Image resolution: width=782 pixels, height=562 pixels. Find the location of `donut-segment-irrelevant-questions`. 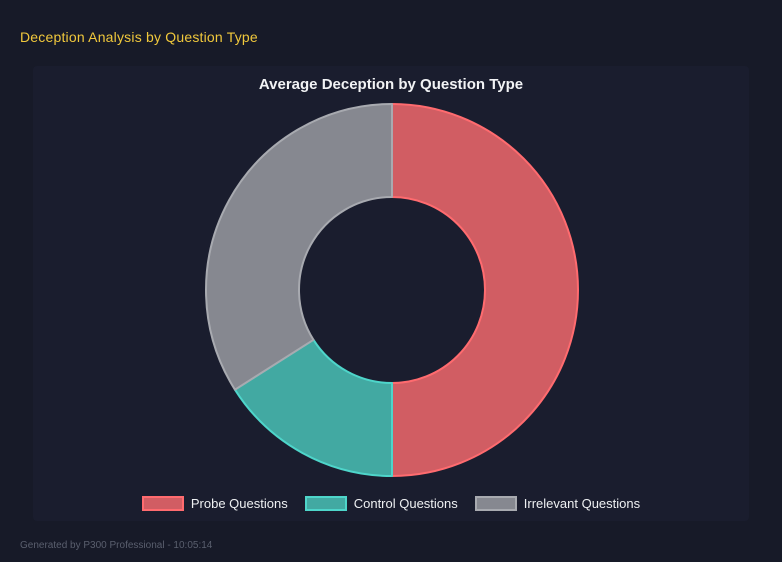

donut-segment-irrelevant-questions is located at coordinates (299, 247).